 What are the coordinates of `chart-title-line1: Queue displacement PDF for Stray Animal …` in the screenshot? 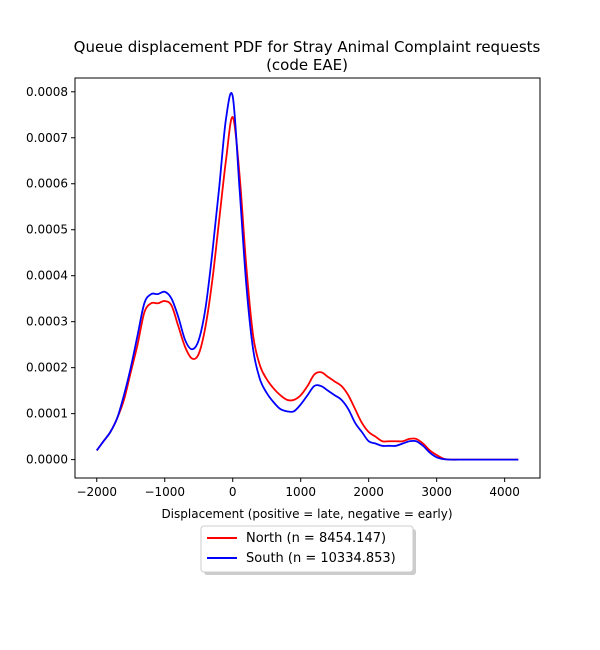 It's located at (307, 47).